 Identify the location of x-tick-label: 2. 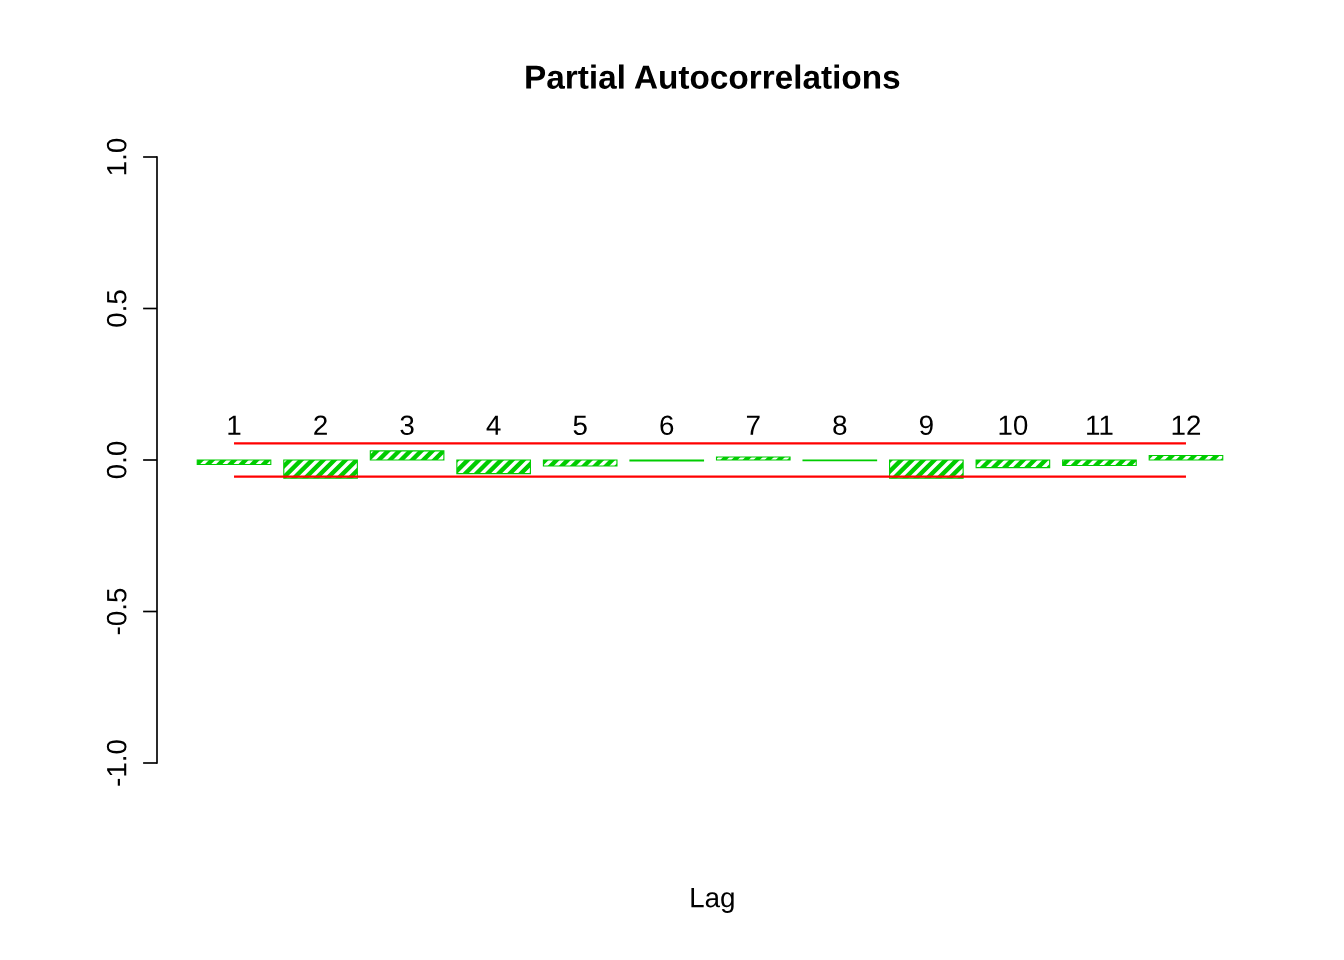
(320, 425).